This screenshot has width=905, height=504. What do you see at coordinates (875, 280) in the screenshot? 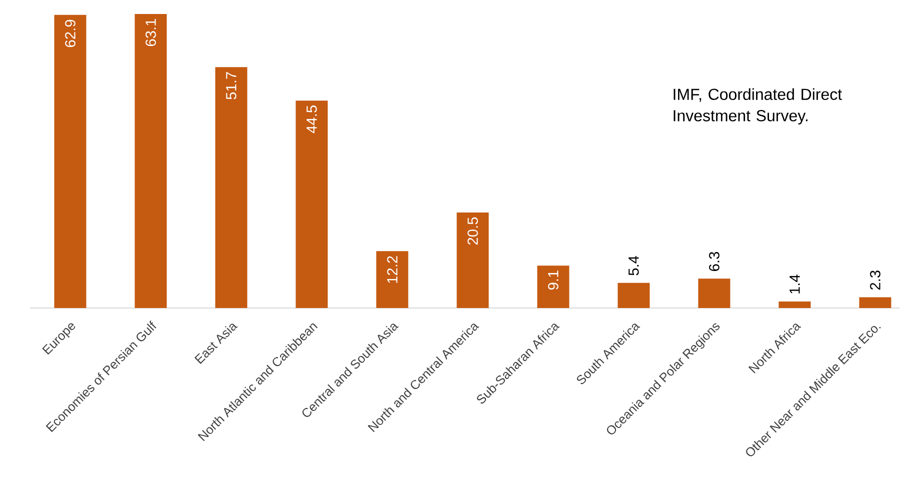
I see `data-label: 2.3` at bounding box center [875, 280].